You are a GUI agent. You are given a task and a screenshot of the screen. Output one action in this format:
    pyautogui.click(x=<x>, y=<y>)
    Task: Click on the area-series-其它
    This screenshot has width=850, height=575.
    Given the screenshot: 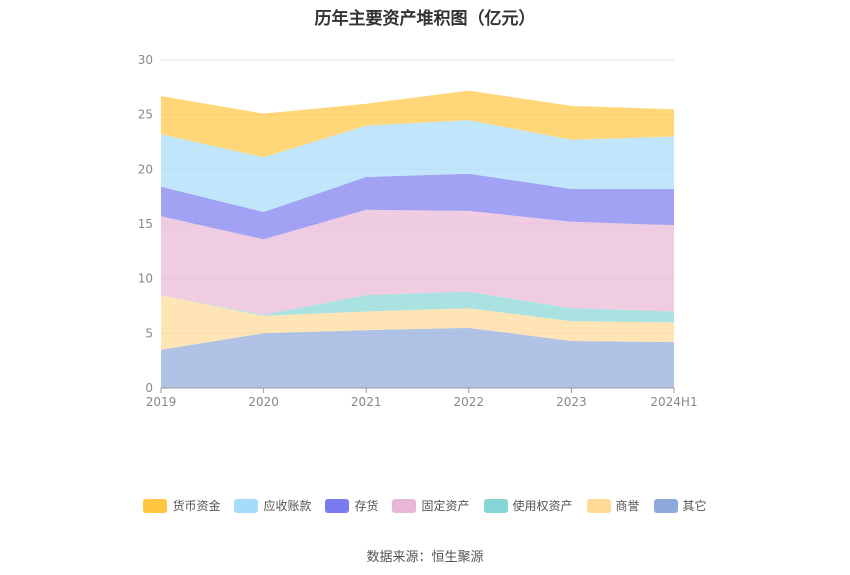 What is the action you would take?
    pyautogui.click(x=417, y=357)
    